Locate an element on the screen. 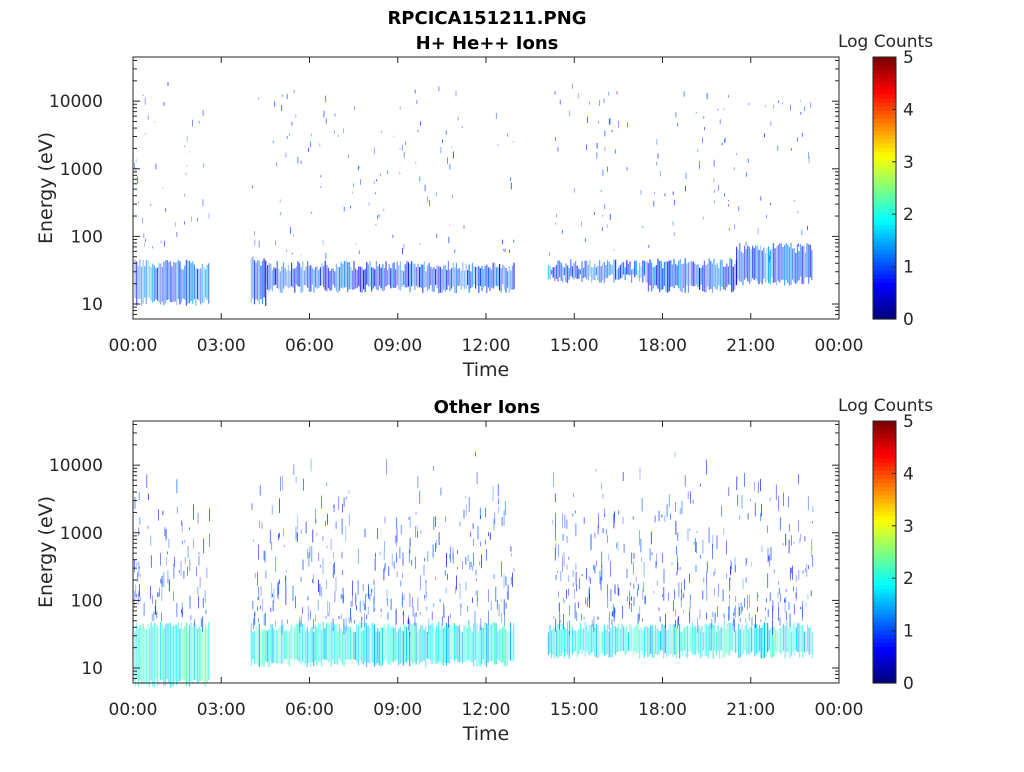 This screenshot has height=772, width=1024. spectrogram-band-5-streak is located at coordinates (738, 264).